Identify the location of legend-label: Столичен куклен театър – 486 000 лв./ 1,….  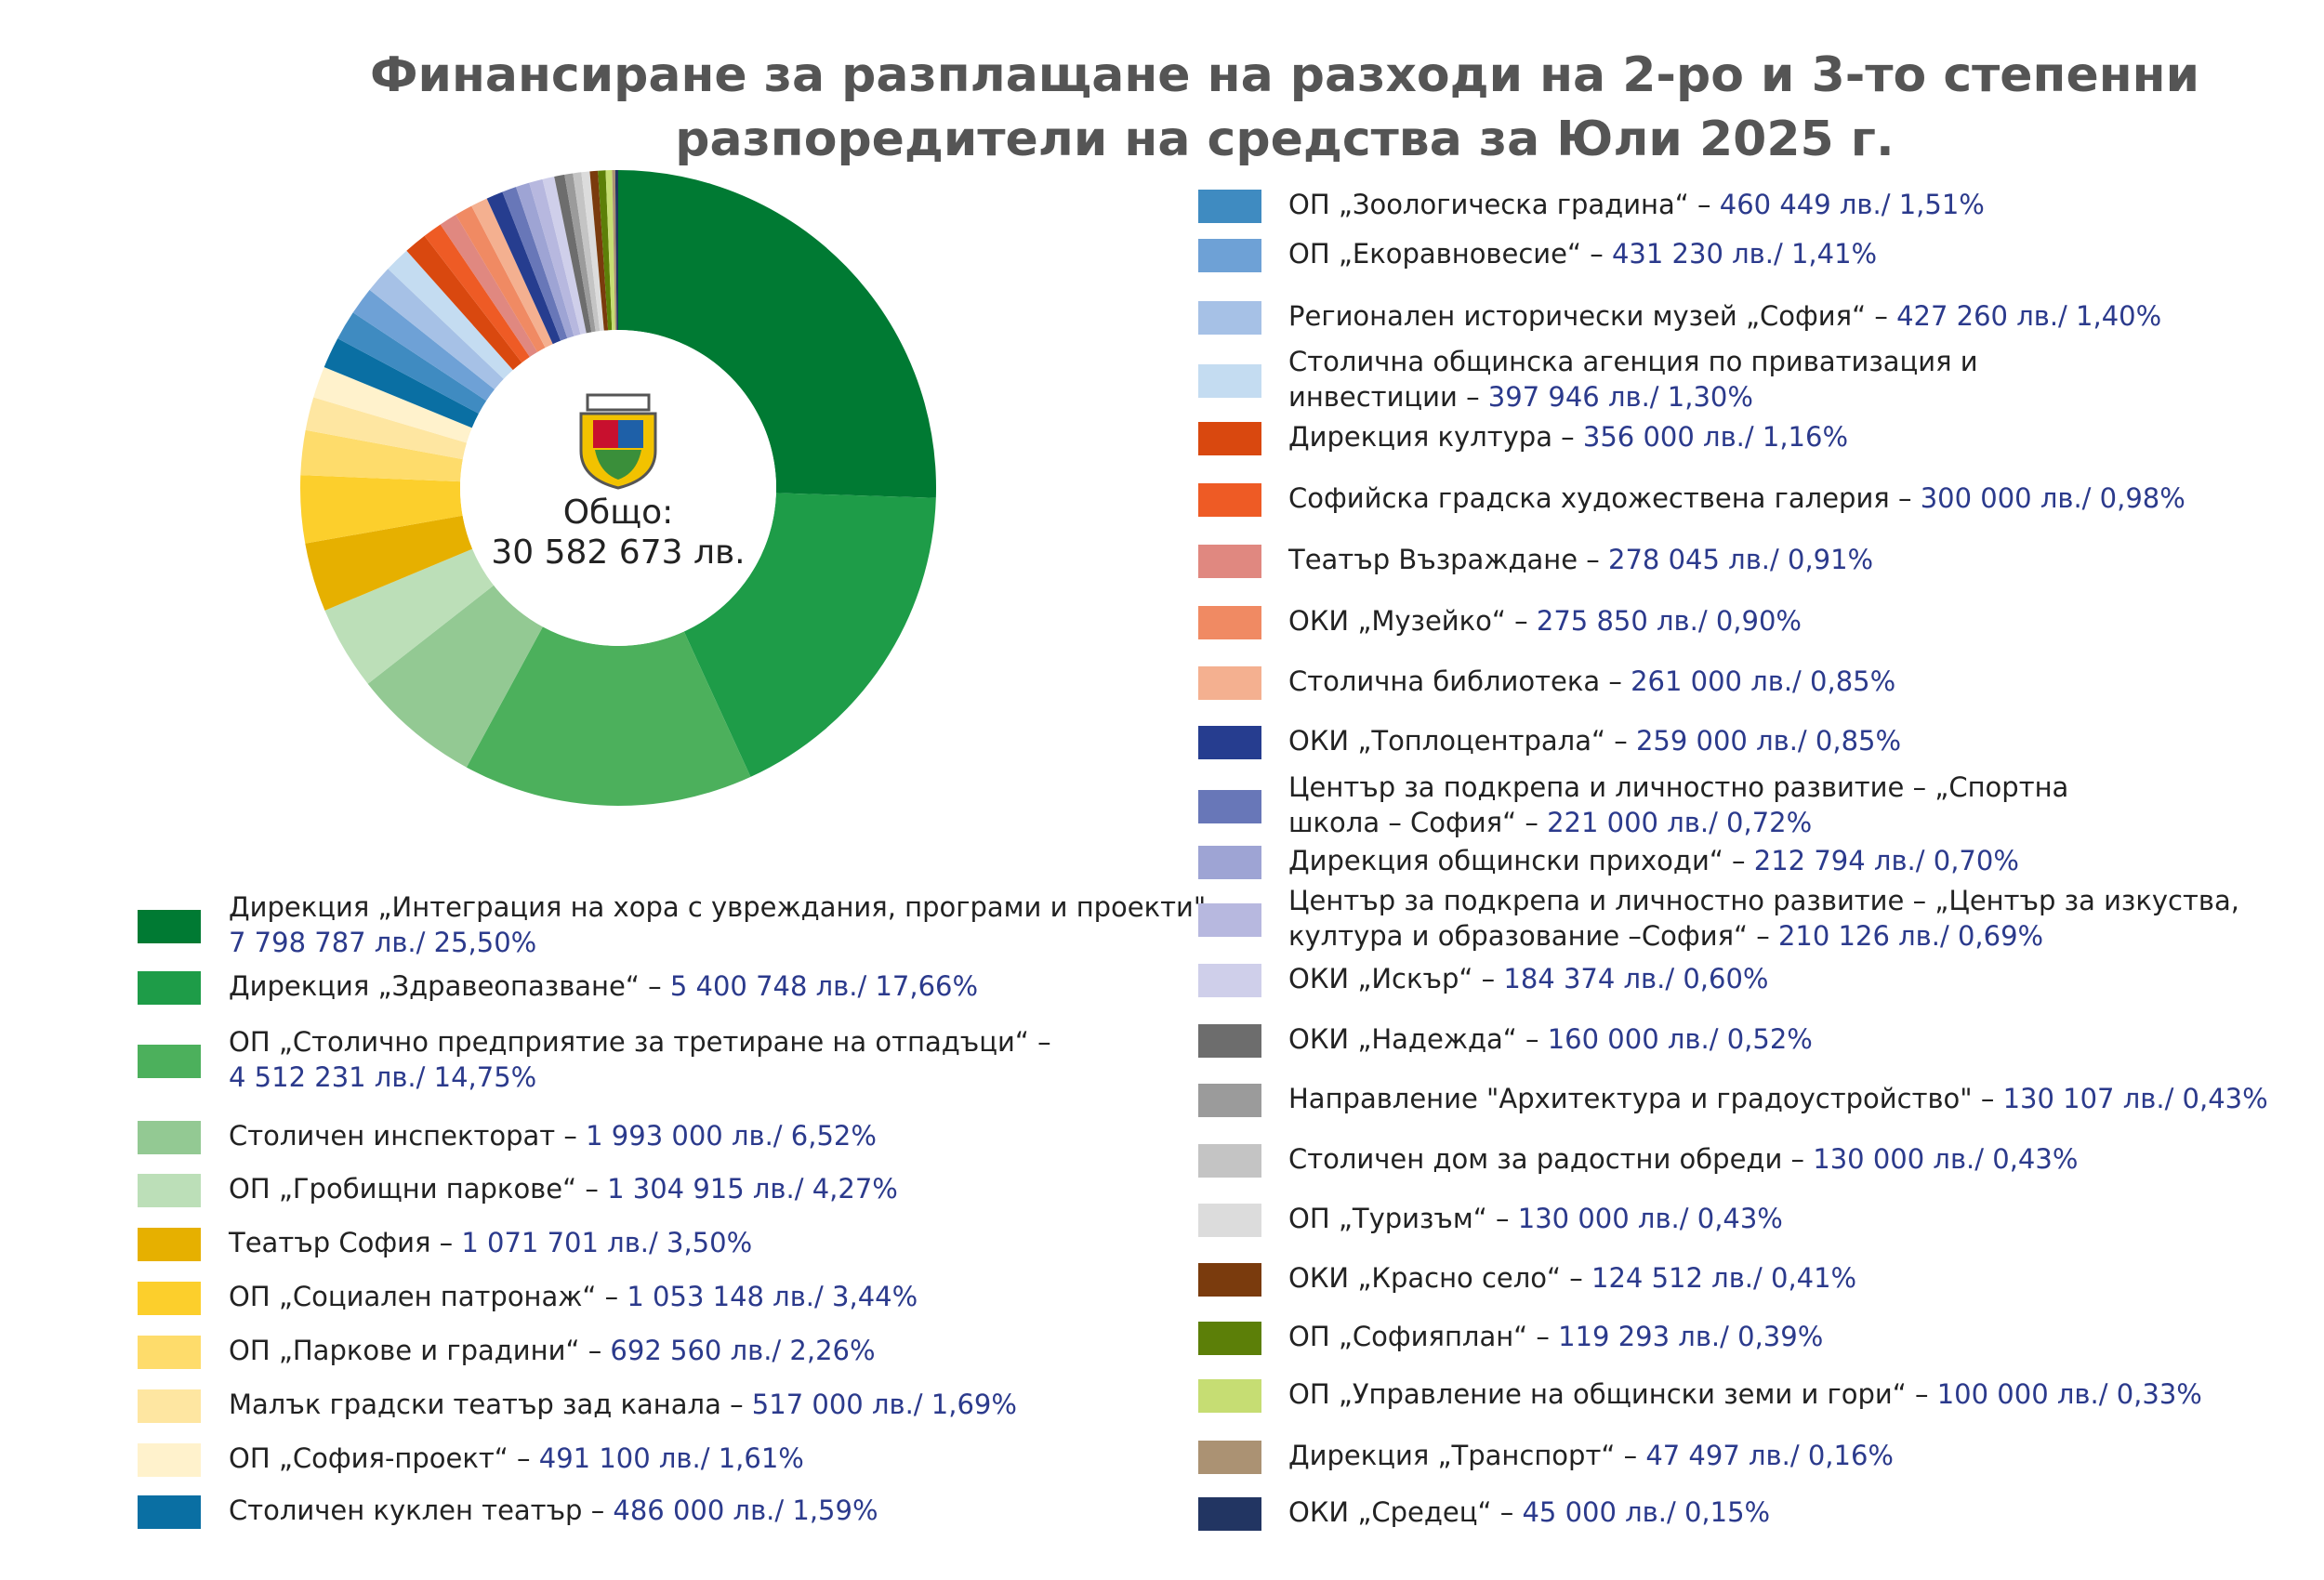
(553, 1510).